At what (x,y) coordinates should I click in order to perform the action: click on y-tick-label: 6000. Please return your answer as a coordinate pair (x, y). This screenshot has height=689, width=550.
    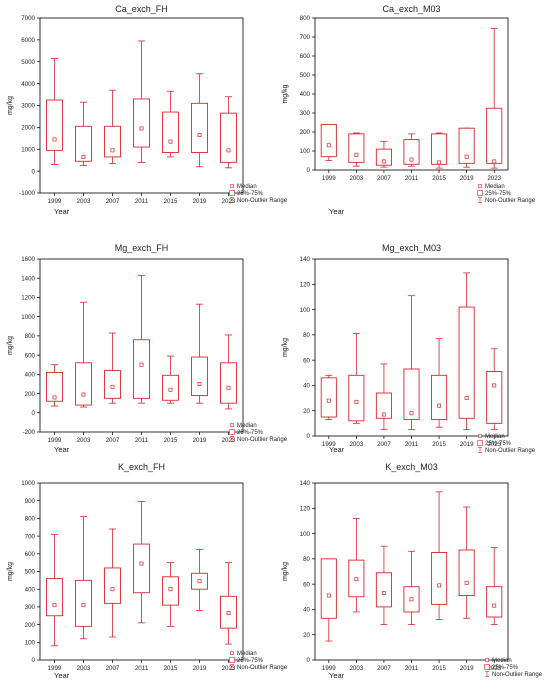
    Looking at the image, I should click on (28, 40).